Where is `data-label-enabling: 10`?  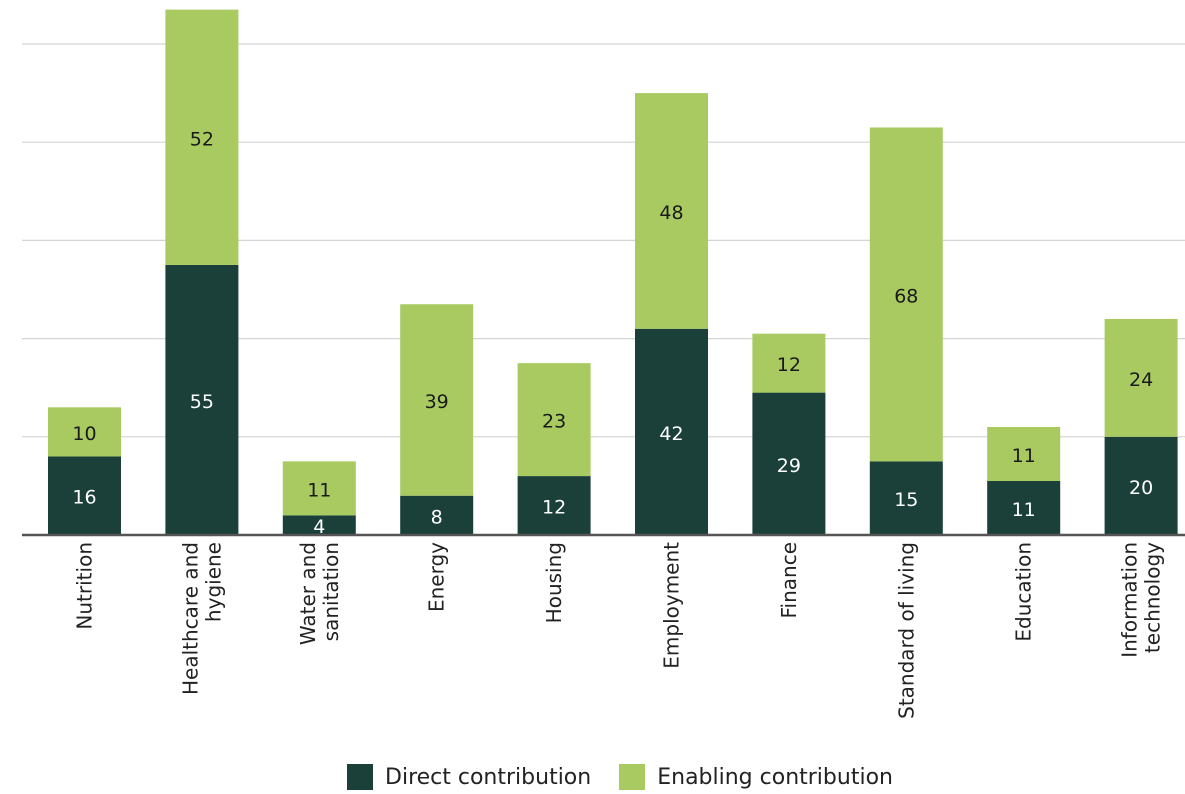
data-label-enabling: 10 is located at coordinates (84, 434).